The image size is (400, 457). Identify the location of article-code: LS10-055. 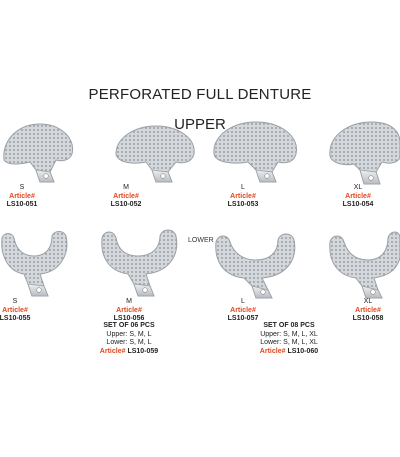
(15, 318).